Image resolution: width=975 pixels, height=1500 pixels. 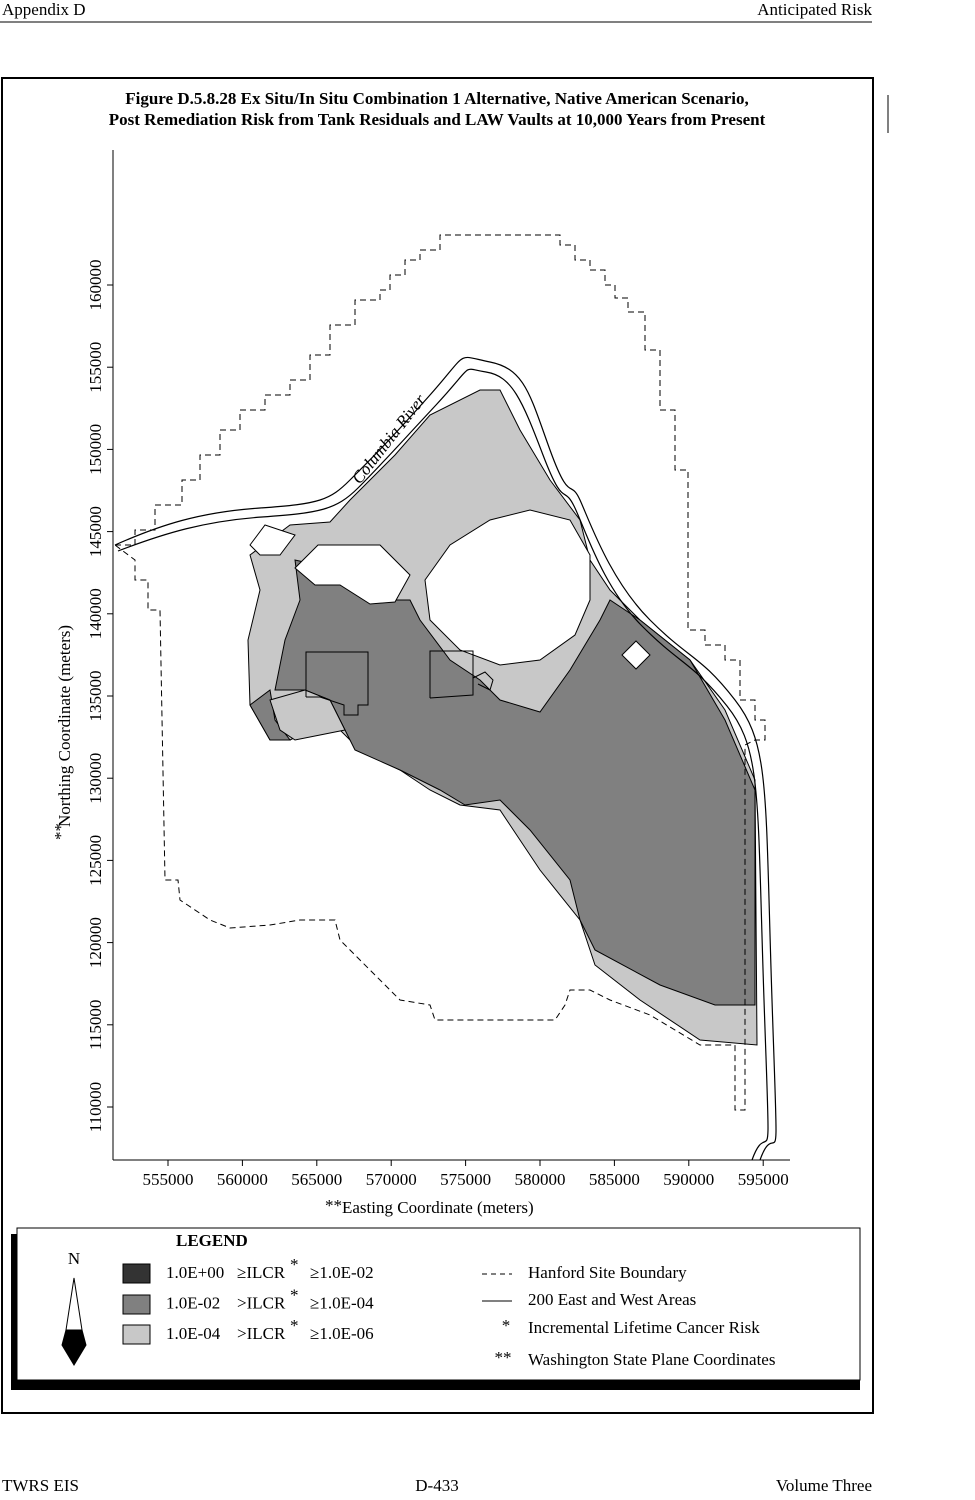 I want to click on page-number: D-433, so click(x=436, y=1485).